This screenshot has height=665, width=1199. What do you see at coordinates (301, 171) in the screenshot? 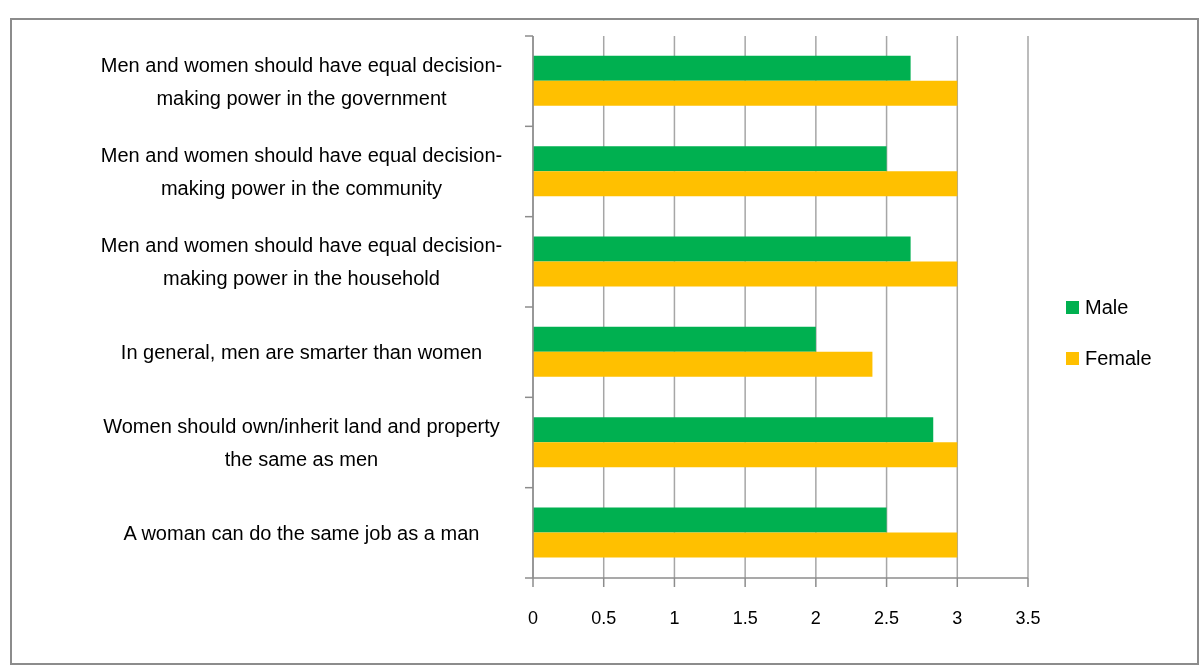
I see `y-tick-label: Men and women should have equal decision-making power in the community` at bounding box center [301, 171].